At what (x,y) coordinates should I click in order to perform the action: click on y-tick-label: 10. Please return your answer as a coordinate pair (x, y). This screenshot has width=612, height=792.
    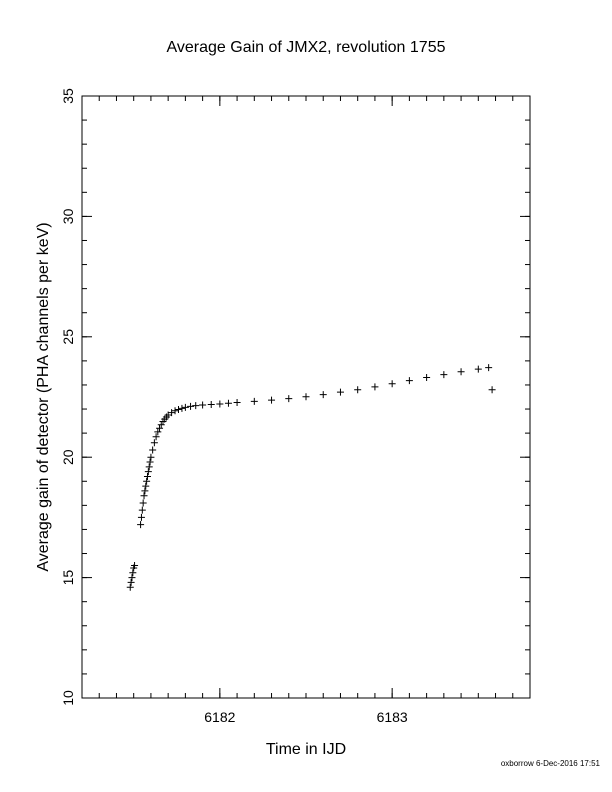
    Looking at the image, I should click on (68, 698).